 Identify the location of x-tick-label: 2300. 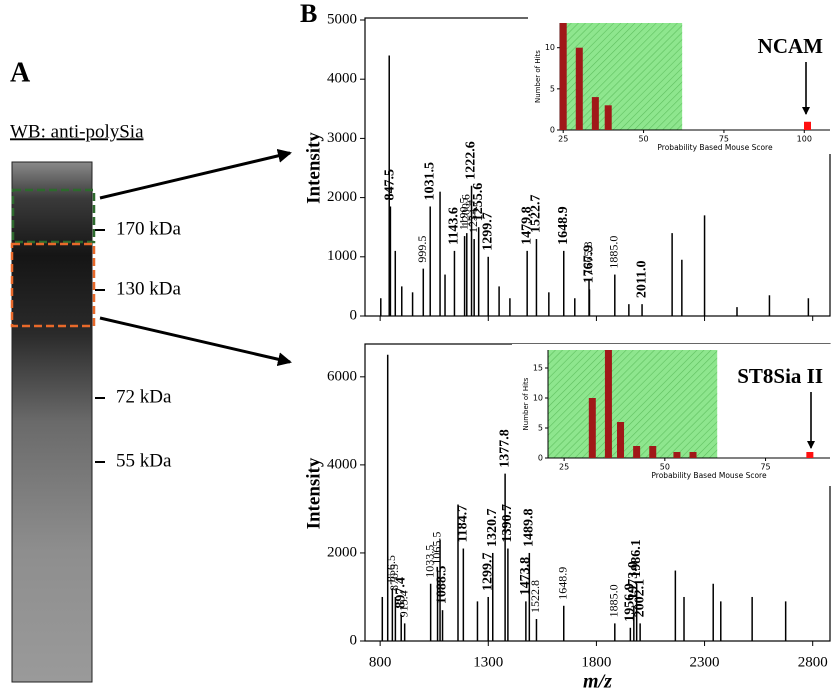
(705, 662).